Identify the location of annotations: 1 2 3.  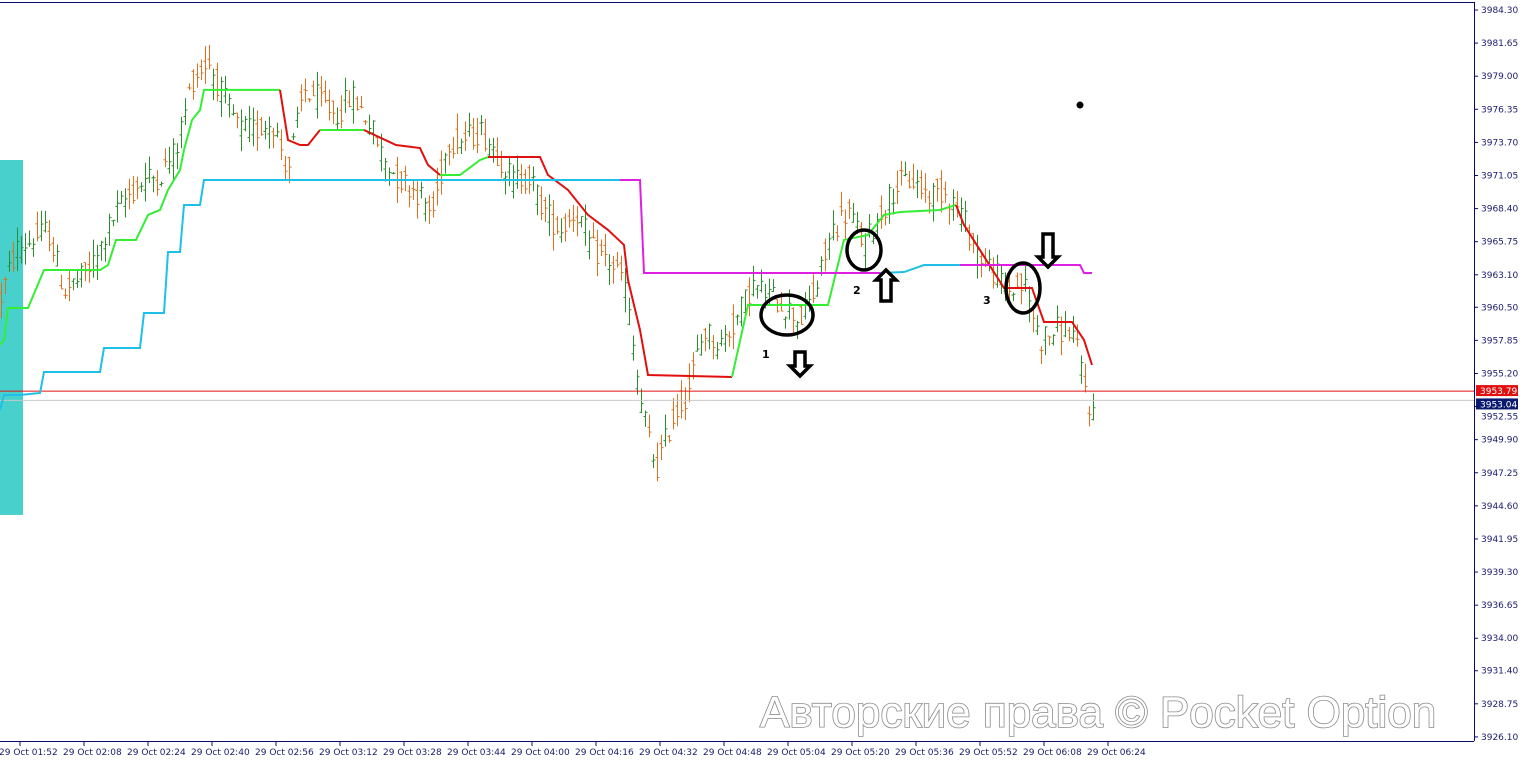
(921, 240).